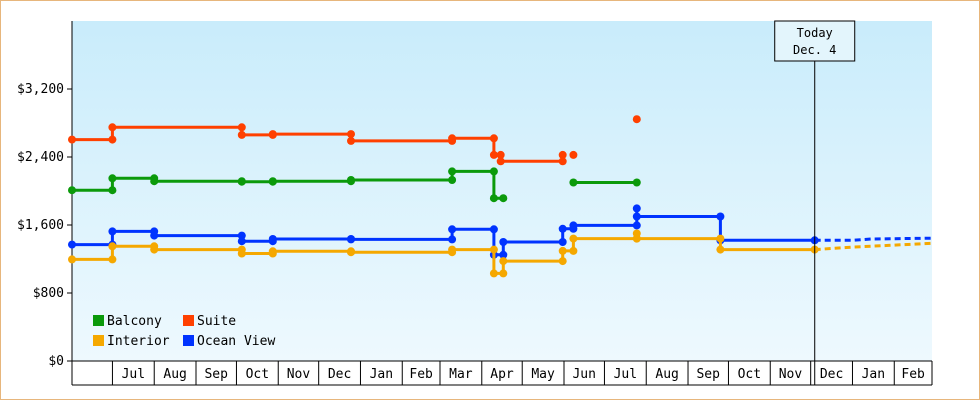 The height and width of the screenshot is (401, 980). What do you see at coordinates (184, 331) in the screenshot?
I see `legend: Balcony Suite Interior Ocean View` at bounding box center [184, 331].